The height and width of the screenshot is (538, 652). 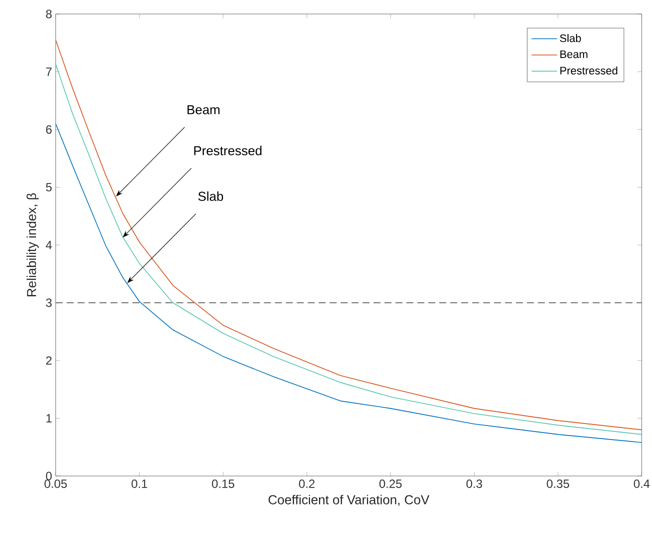 I want to click on x-tick-label: 0.1, so click(x=140, y=484).